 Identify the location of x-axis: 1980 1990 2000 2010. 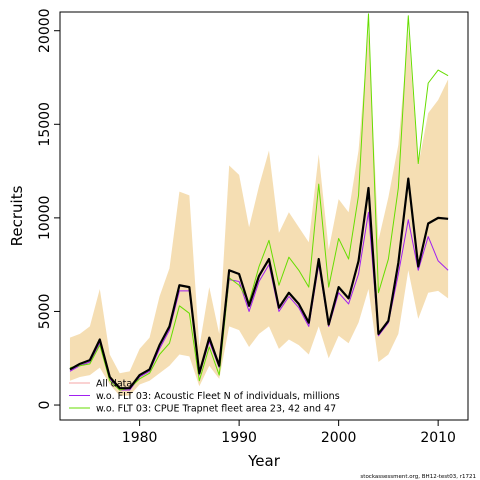
(289, 433).